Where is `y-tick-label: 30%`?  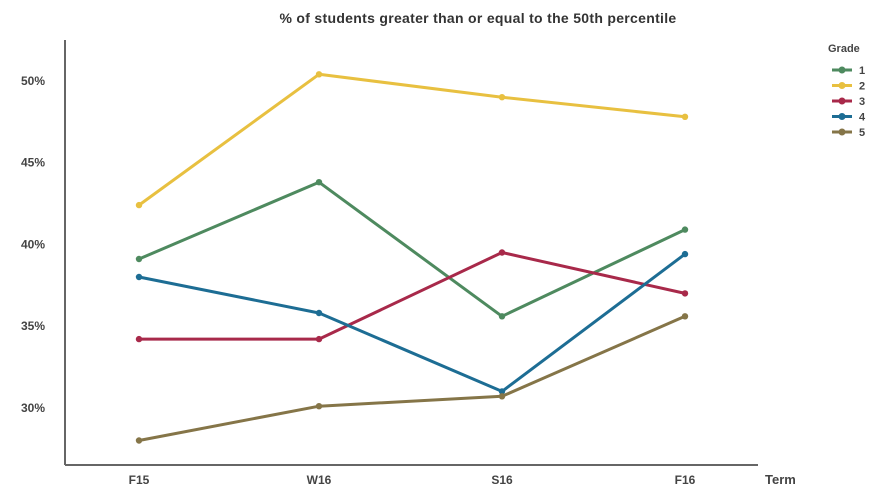 y-tick-label: 30% is located at coordinates (33, 408).